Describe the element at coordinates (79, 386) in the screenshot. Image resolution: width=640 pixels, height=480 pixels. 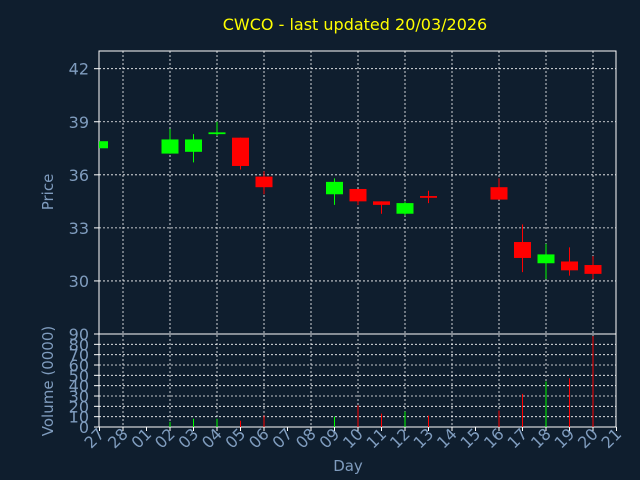
I see `volume-tick-label: 40` at that location.